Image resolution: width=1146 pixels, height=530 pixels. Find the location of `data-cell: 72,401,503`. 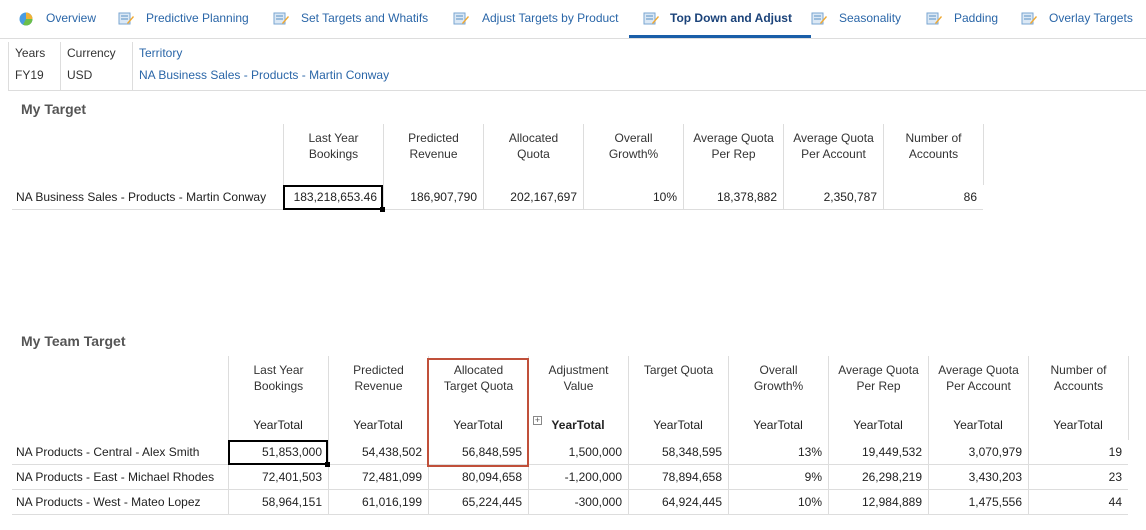

data-cell: 72,401,503 is located at coordinates (278, 477).